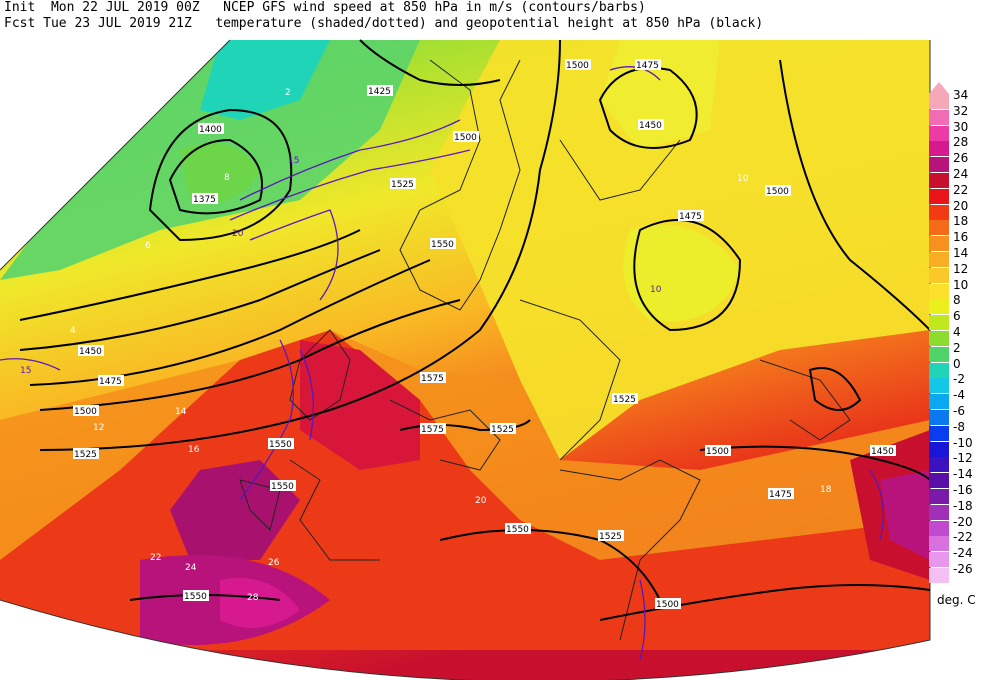 The image size is (1000, 680). I want to click on legend-label: -6, so click(959, 411).